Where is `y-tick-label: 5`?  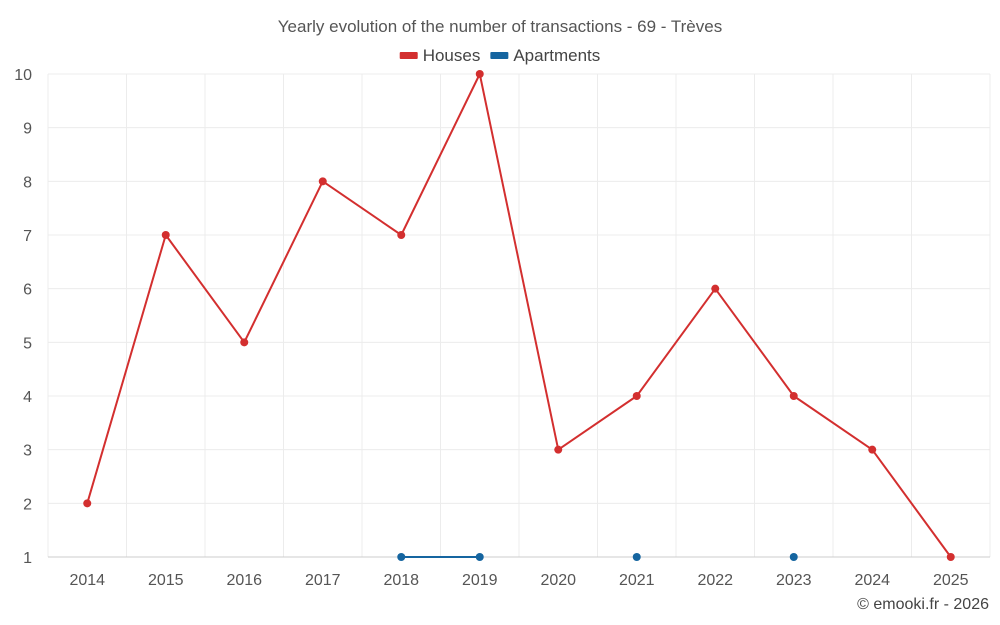 y-tick-label: 5 is located at coordinates (27, 343).